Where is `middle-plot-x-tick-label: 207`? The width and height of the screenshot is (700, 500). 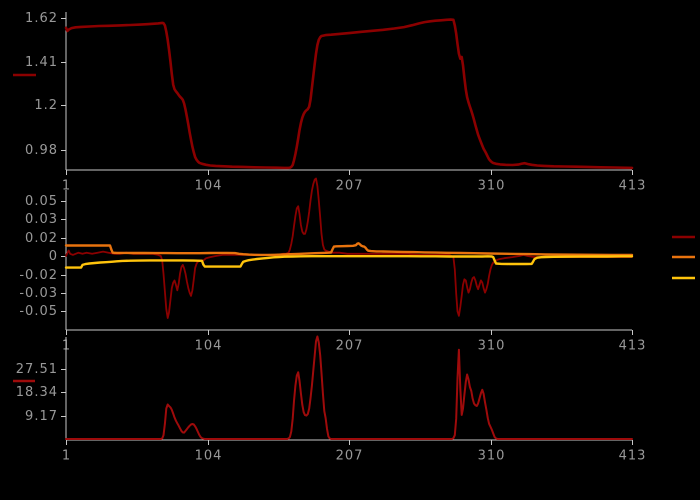
middle-plot-x-tick-label: 207 is located at coordinates (350, 346).